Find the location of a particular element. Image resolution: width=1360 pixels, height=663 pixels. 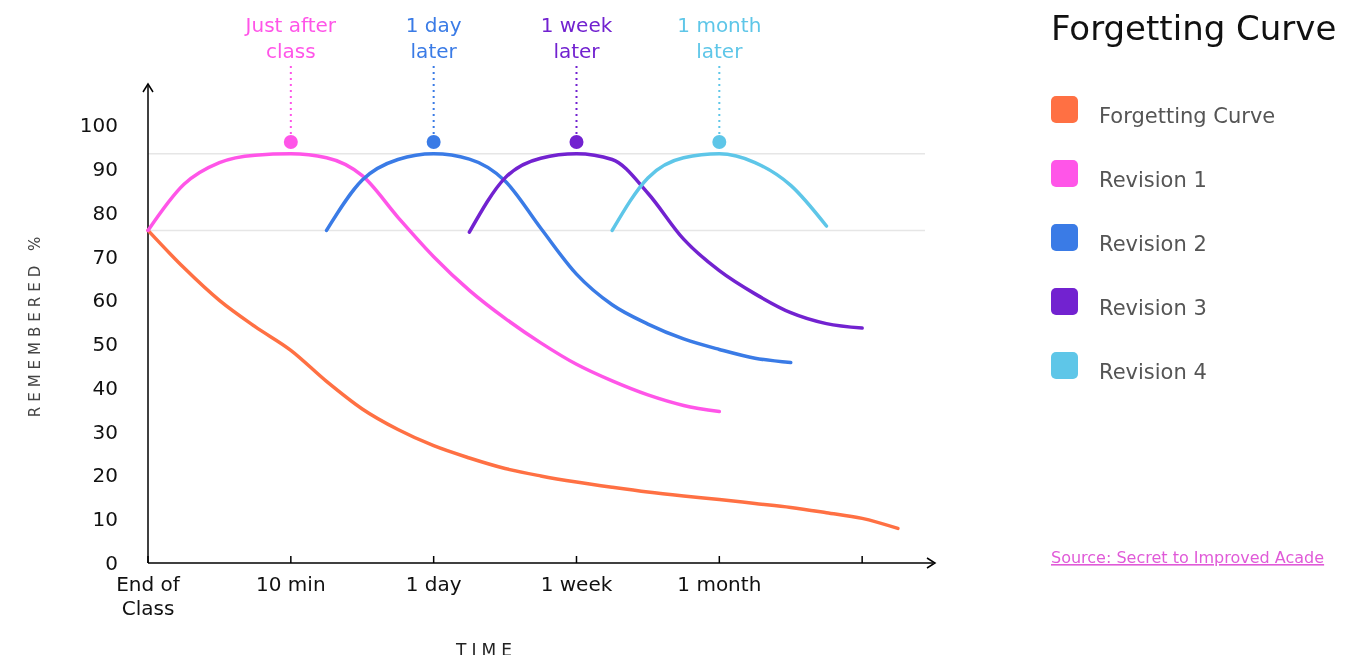

legend-label: Revision 1 is located at coordinates (1153, 180).